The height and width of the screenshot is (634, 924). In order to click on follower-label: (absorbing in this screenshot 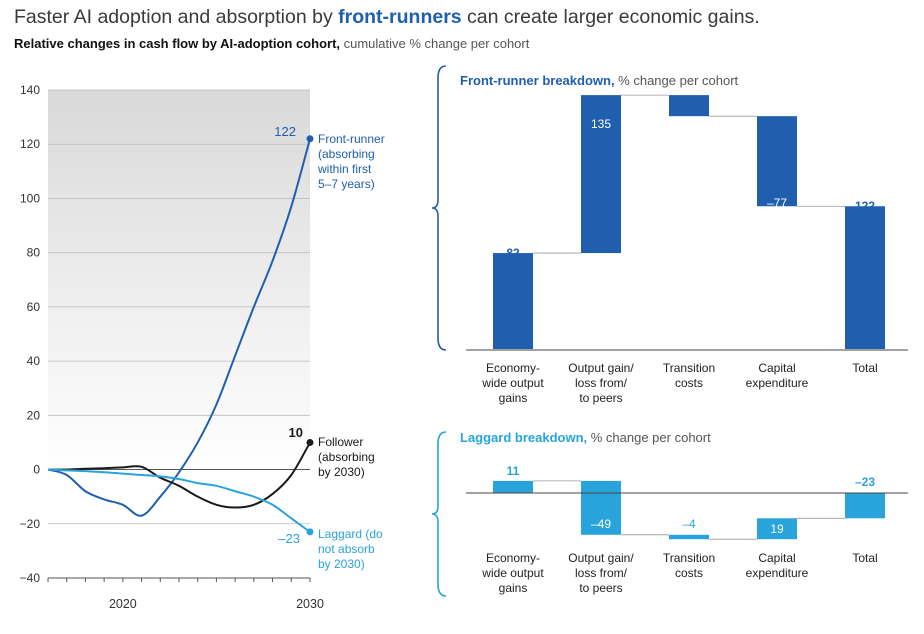, I will do `click(346, 457)`.